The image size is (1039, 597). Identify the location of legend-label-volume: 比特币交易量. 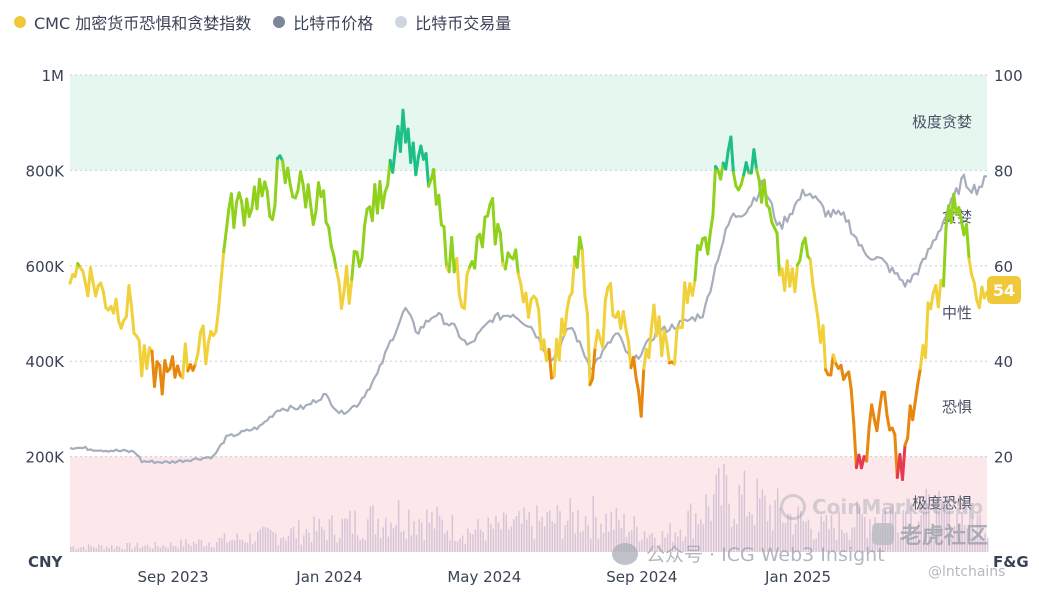
(463, 23).